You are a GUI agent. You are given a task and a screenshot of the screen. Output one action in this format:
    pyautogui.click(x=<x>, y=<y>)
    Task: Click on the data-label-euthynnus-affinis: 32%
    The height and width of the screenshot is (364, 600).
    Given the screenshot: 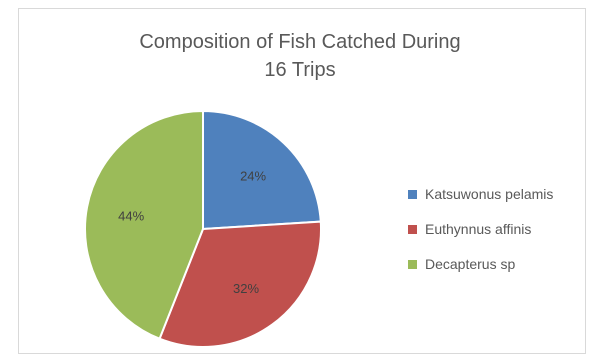 What is the action you would take?
    pyautogui.click(x=246, y=288)
    